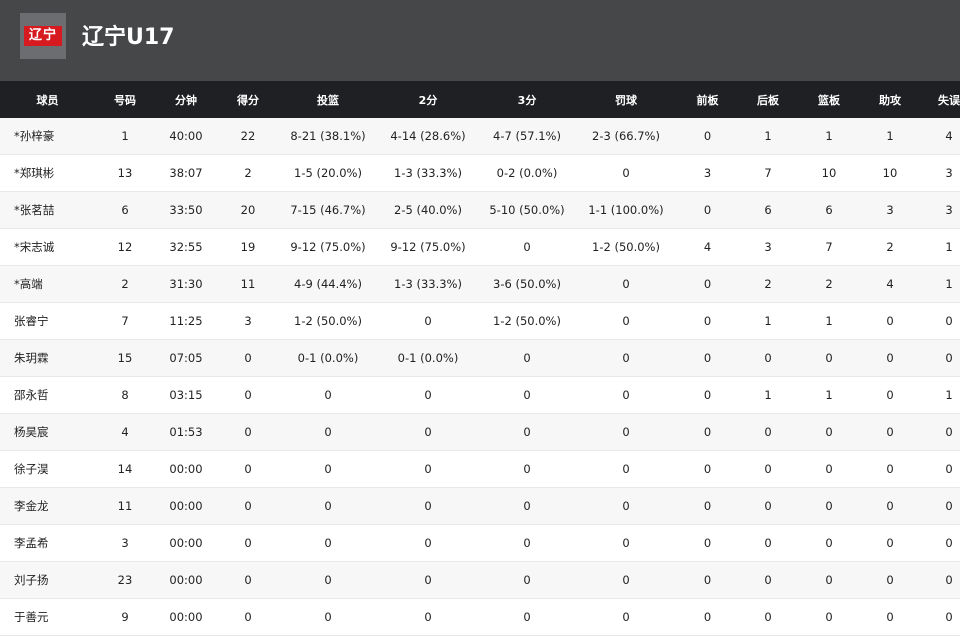 This screenshot has height=636, width=960. What do you see at coordinates (47, 617) in the screenshot?
I see `player-name-cell: 于善元` at bounding box center [47, 617].